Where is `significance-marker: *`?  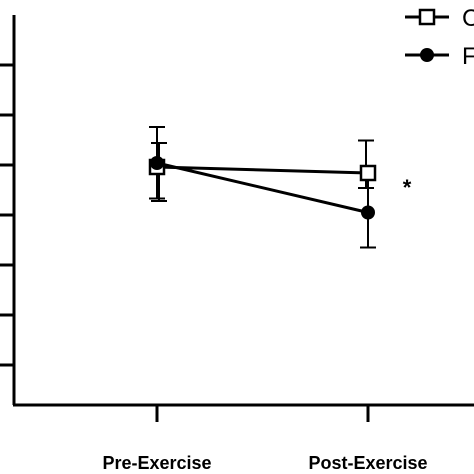
significance-marker: * is located at coordinates (407, 187).